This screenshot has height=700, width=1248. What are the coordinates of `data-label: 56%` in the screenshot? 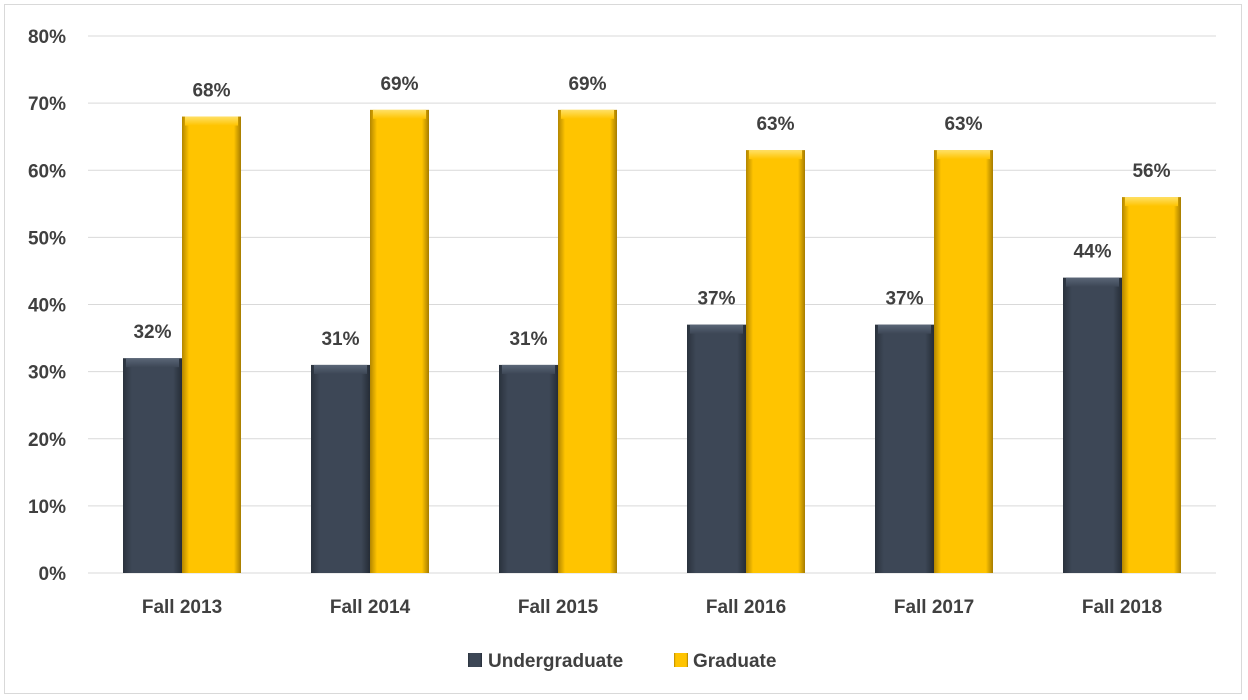 It's located at (1151, 171).